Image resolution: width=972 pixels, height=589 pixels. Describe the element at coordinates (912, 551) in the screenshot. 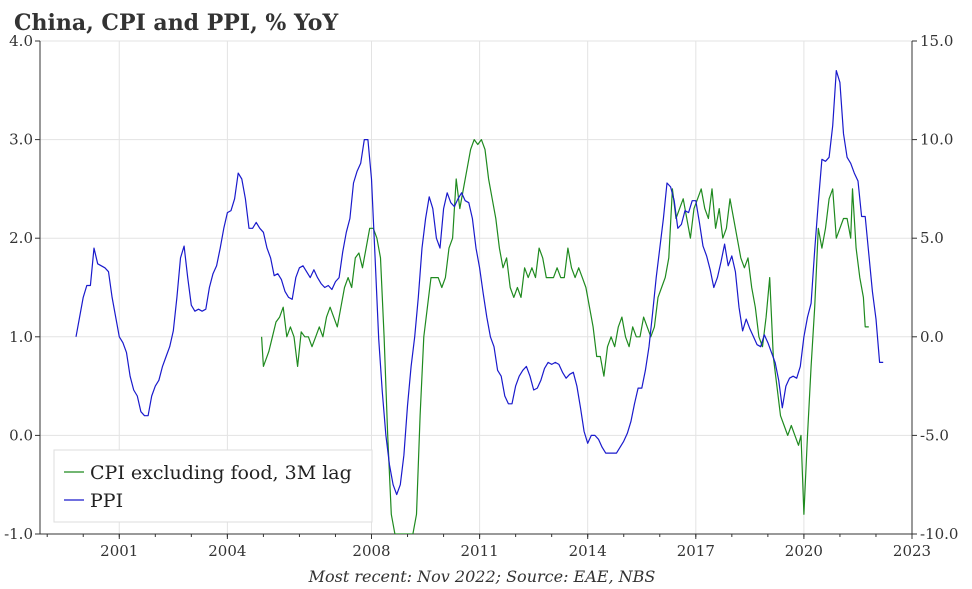

I see `x-tick-label: 2023` at that location.